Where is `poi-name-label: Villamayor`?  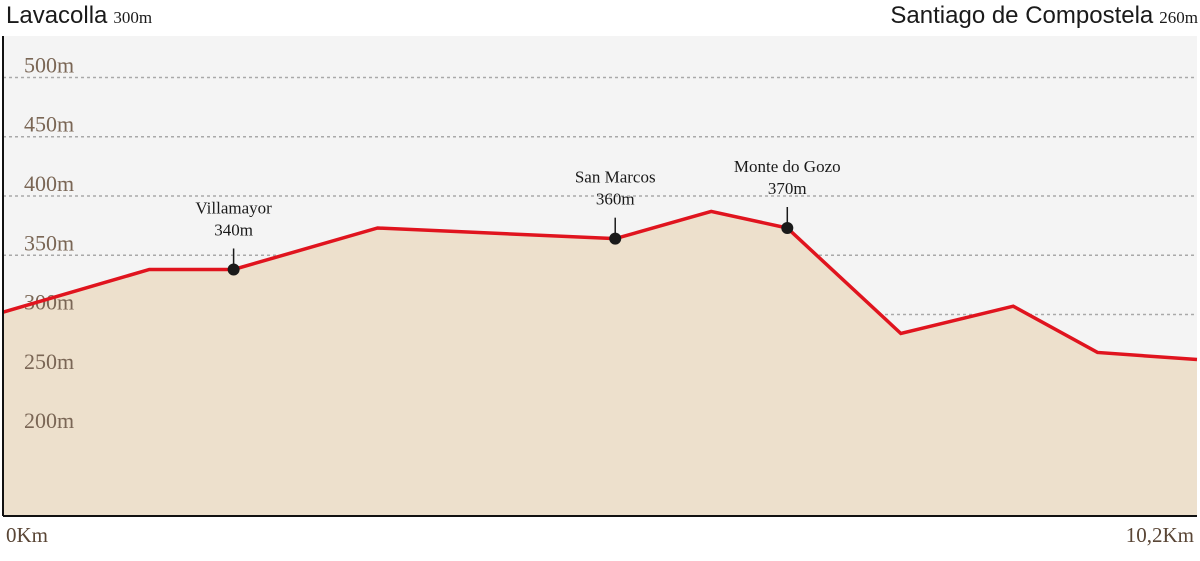 poi-name-label: Villamayor is located at coordinates (233, 207).